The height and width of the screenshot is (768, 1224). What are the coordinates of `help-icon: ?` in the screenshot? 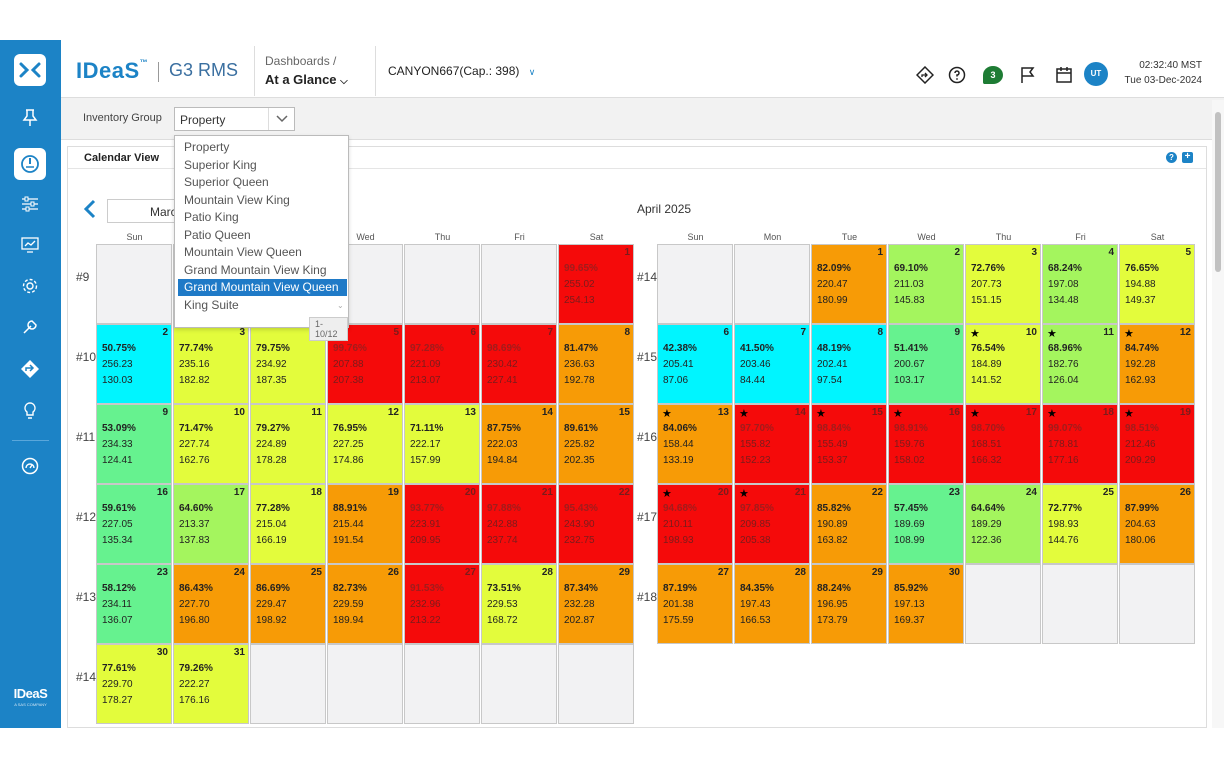 It's located at (1171, 157).